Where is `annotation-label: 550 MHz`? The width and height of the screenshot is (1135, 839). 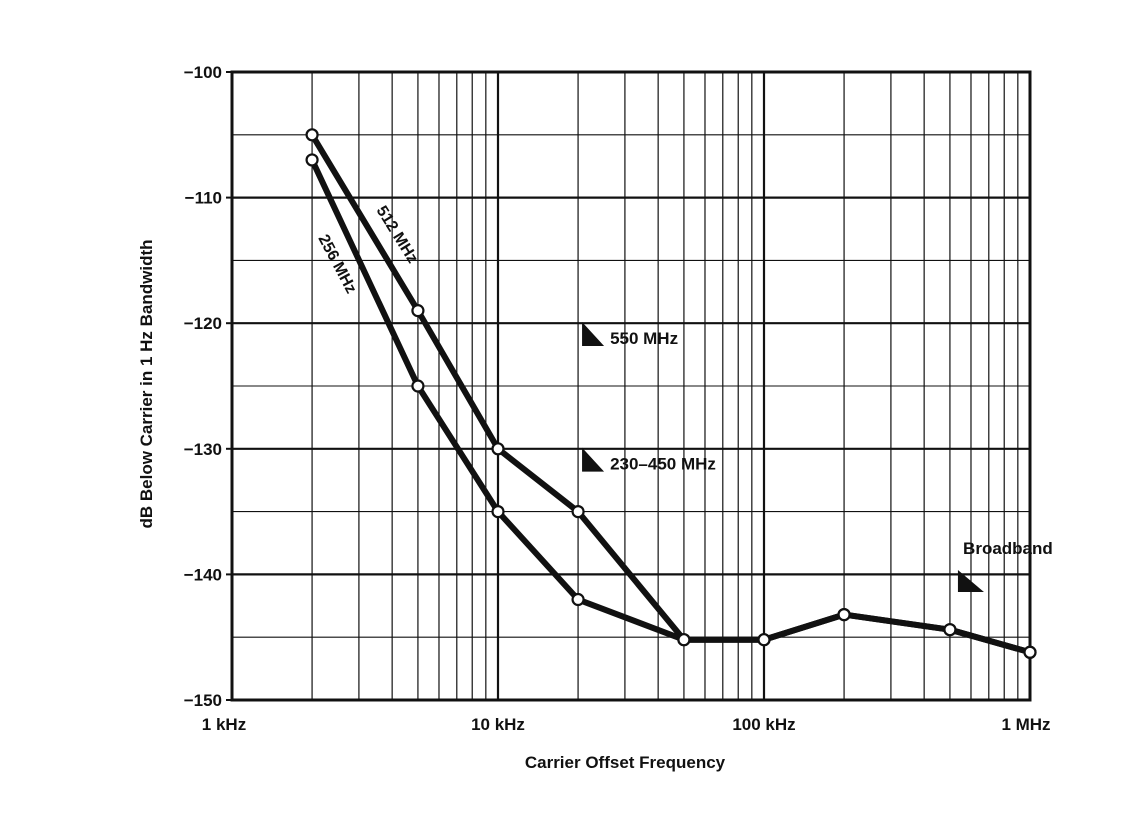 annotation-label: 550 MHz is located at coordinates (644, 338).